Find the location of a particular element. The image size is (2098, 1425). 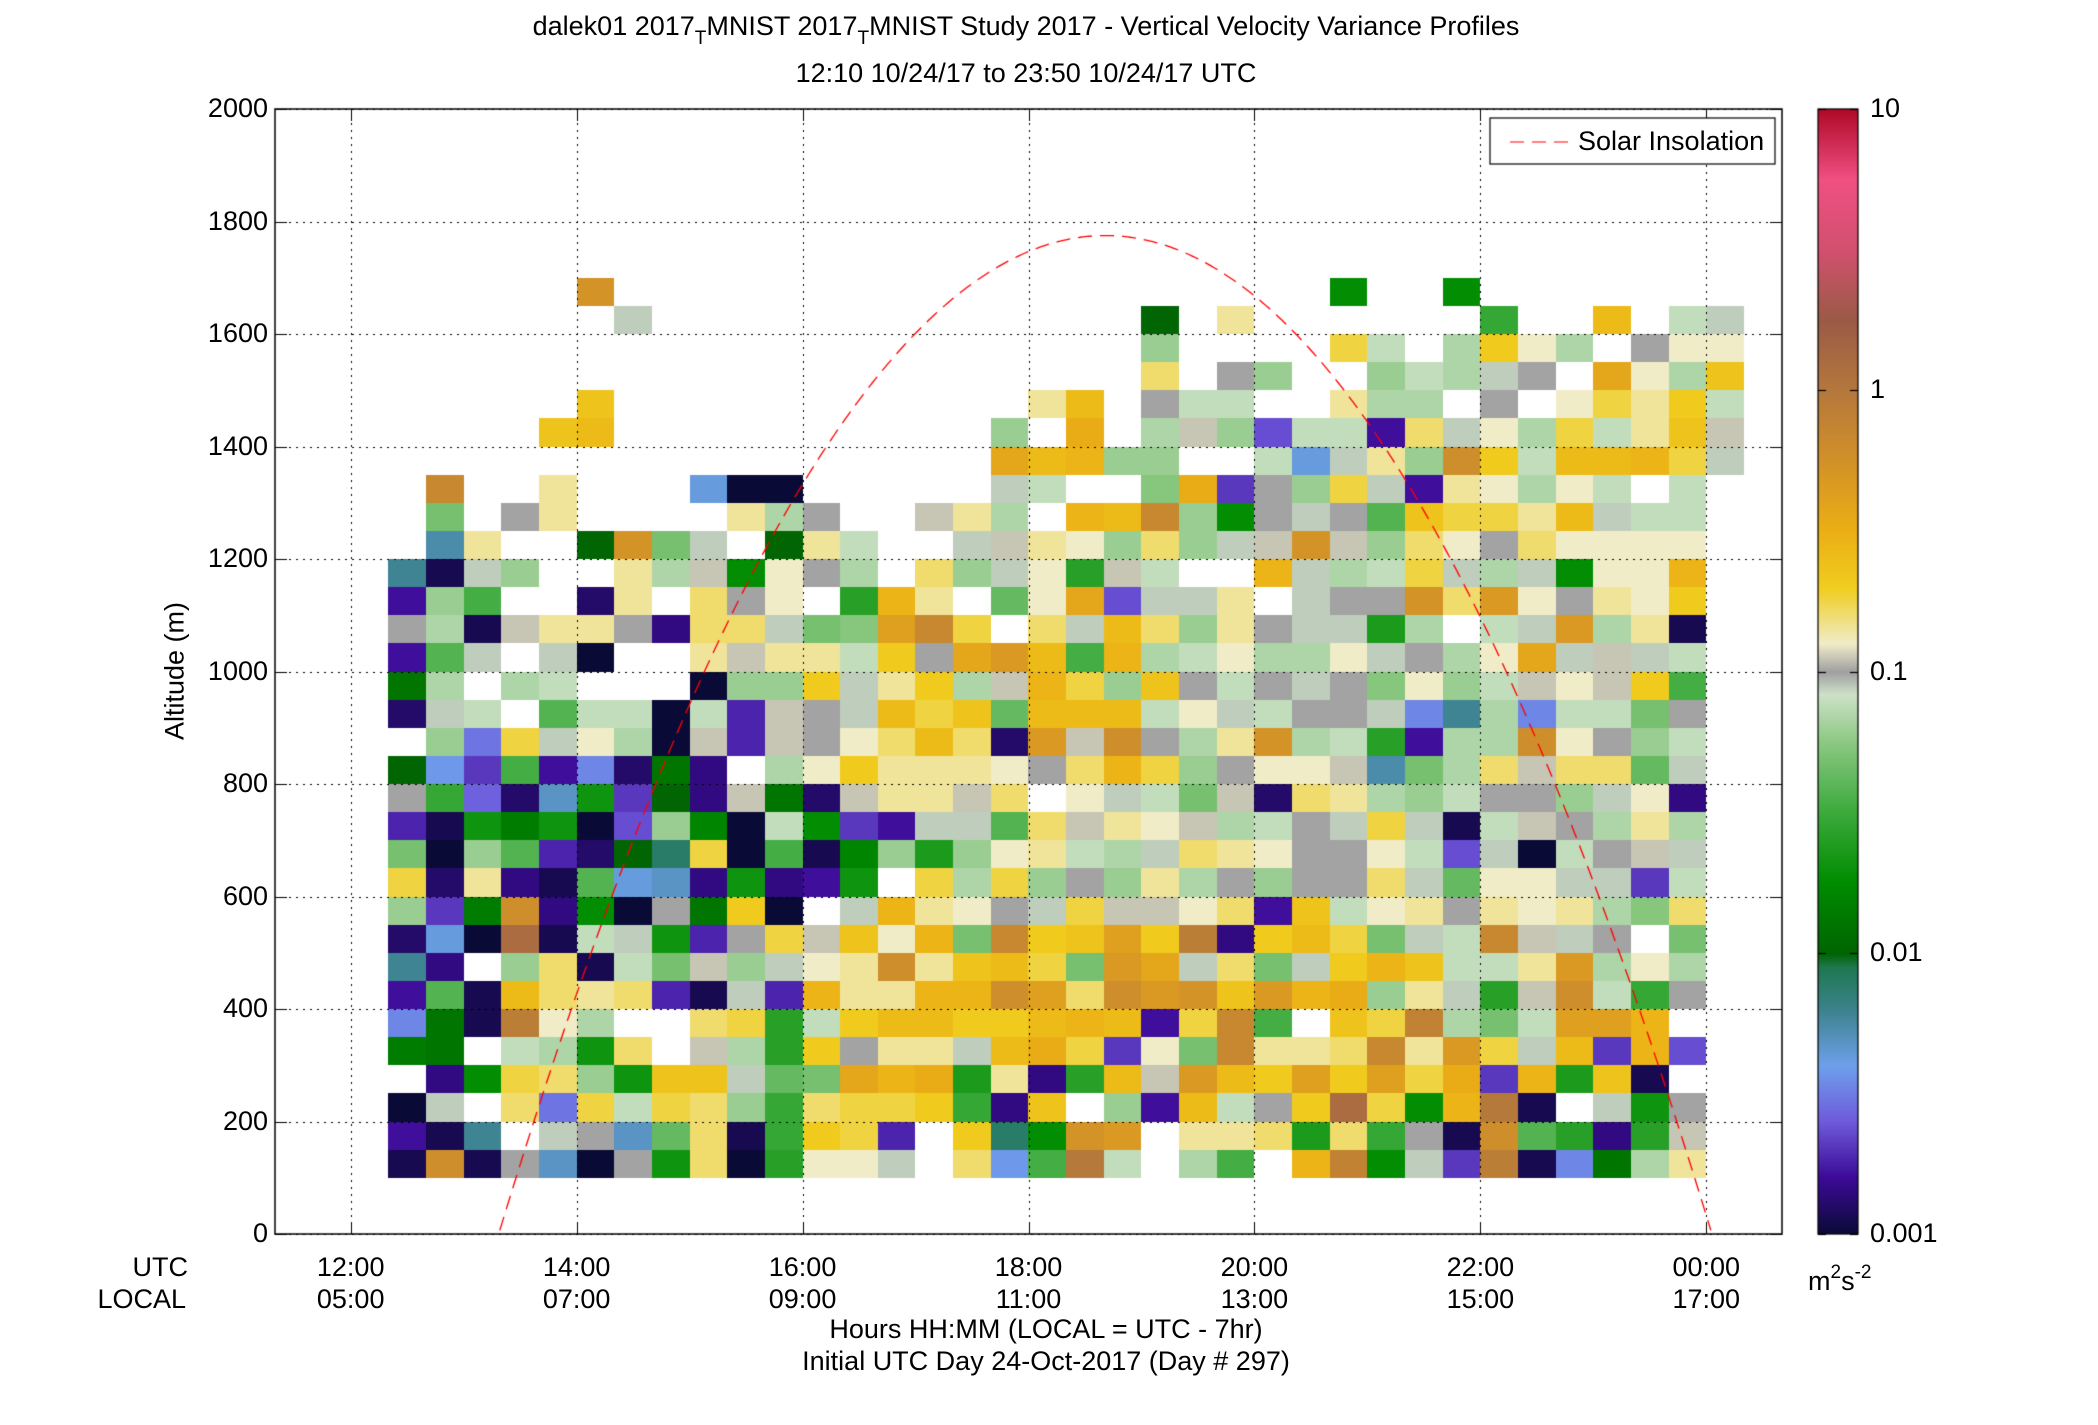

chart-title-sub1: T is located at coordinates (700, 38).